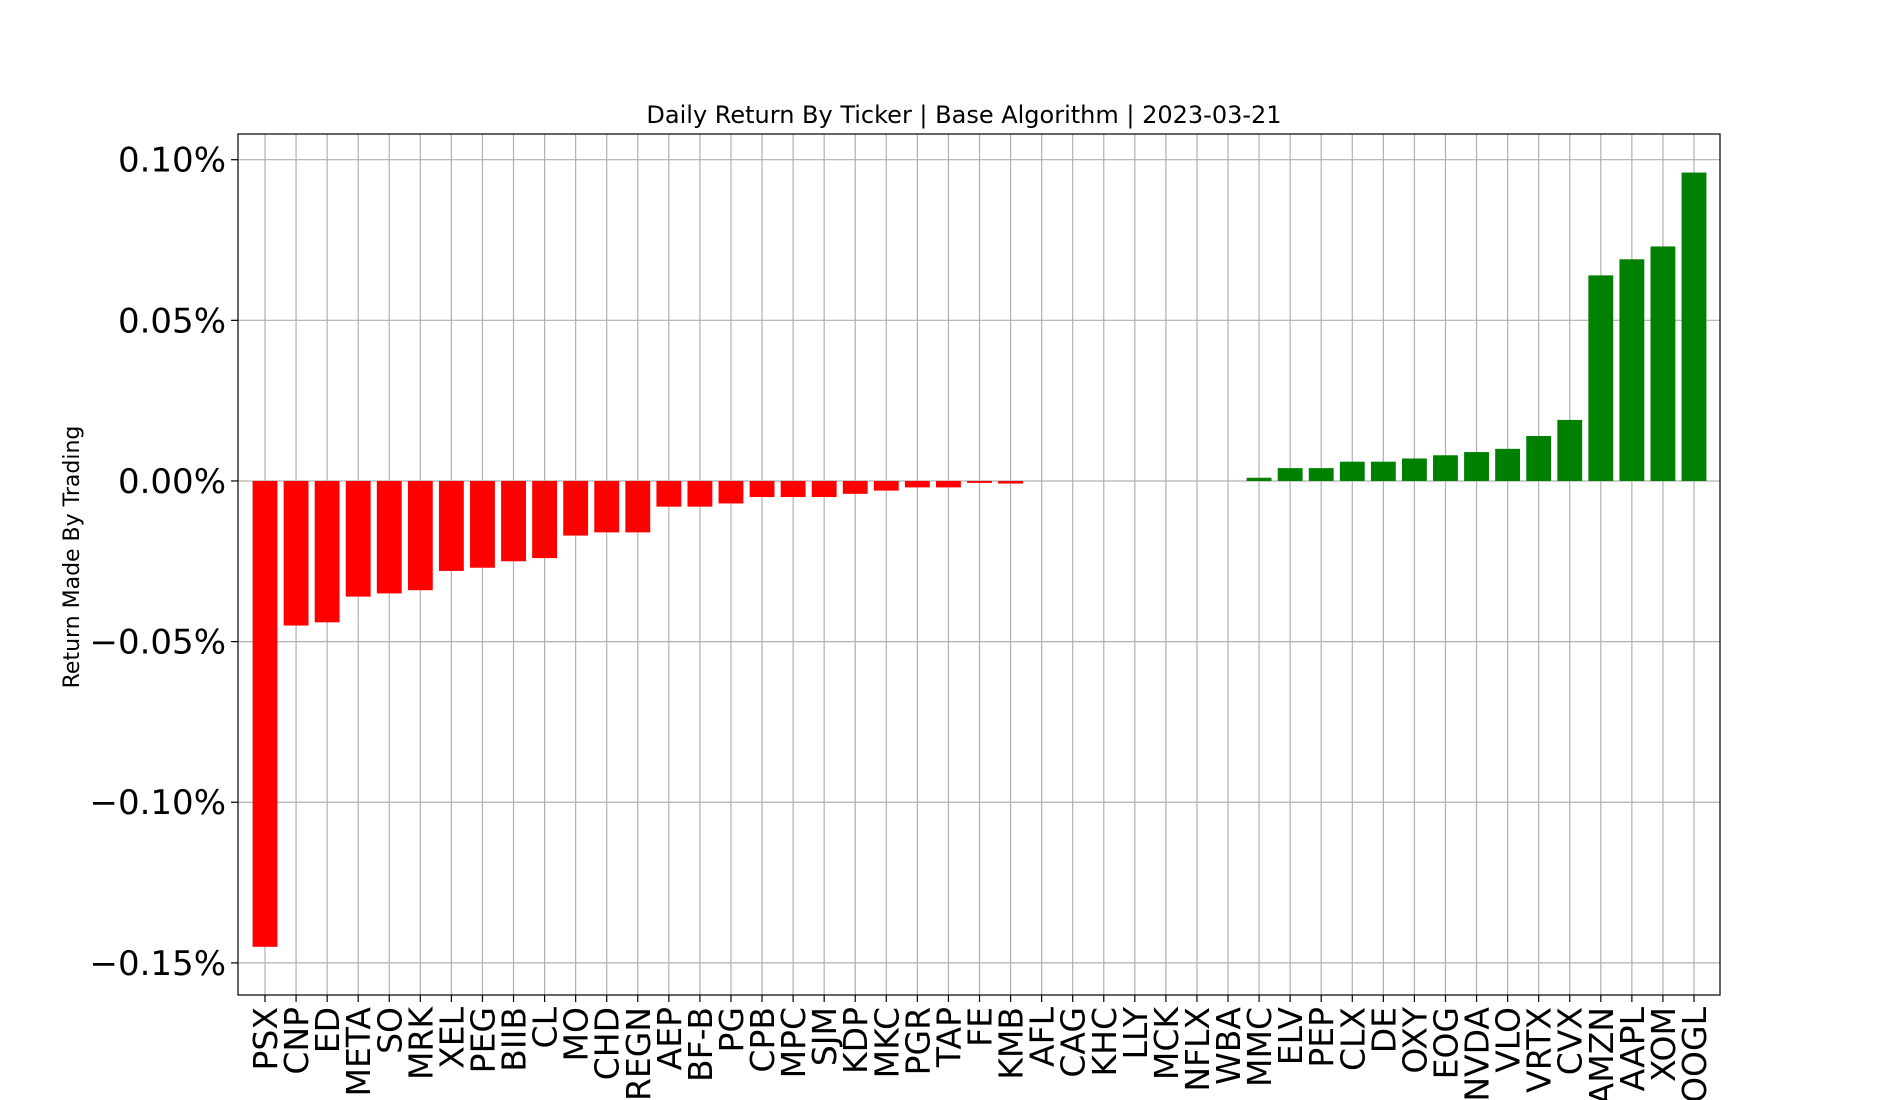  Describe the element at coordinates (948, 1037) in the screenshot. I see `x-tick-label: TAP` at that location.